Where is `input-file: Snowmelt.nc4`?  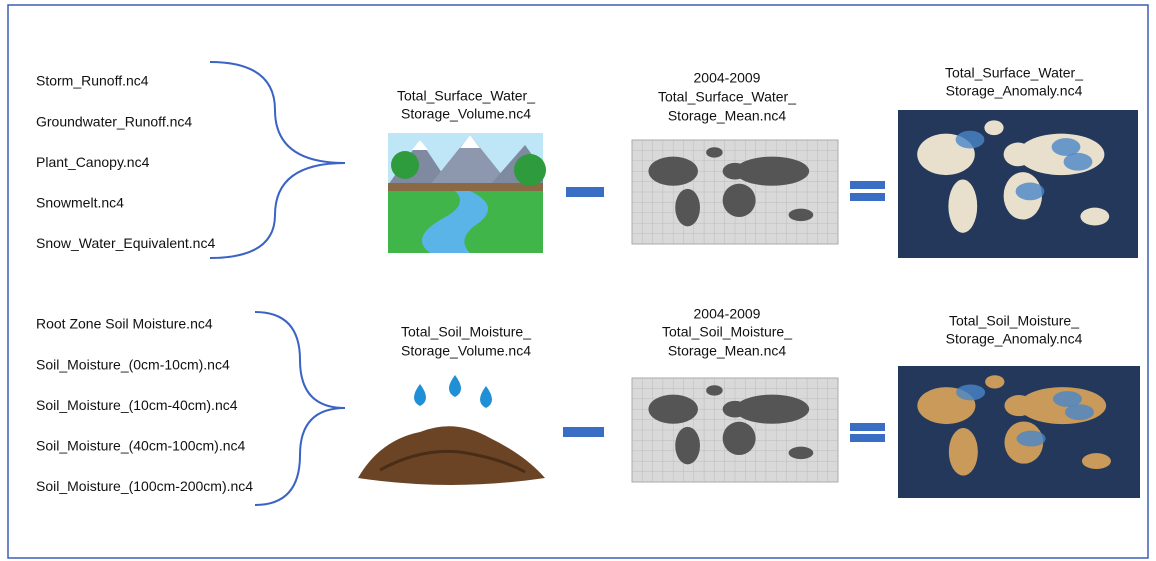
input-file: Snowmelt.nc4 is located at coordinates (80, 203).